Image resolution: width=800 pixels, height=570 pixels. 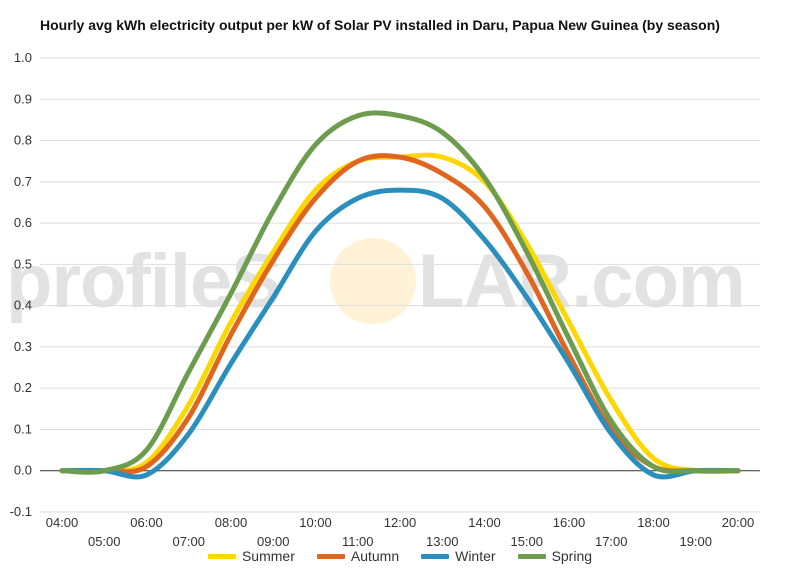 What do you see at coordinates (653, 522) in the screenshot?
I see `x-tick-label: 18:00` at bounding box center [653, 522].